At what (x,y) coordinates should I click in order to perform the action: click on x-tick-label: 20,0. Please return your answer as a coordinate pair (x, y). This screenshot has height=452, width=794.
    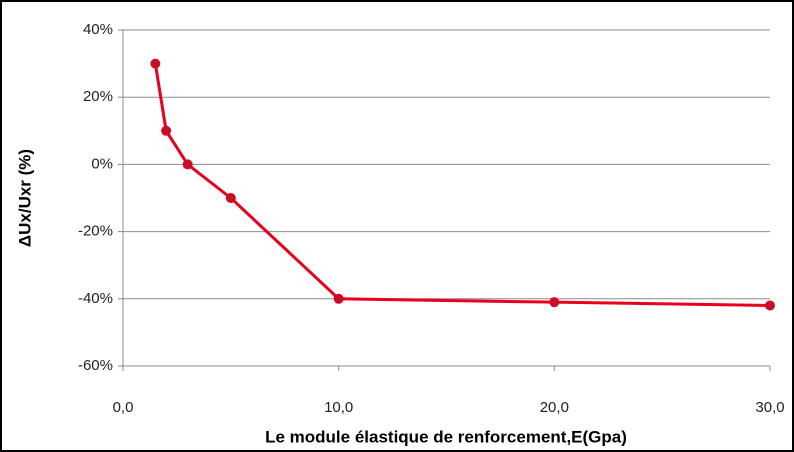
    Looking at the image, I should click on (554, 407).